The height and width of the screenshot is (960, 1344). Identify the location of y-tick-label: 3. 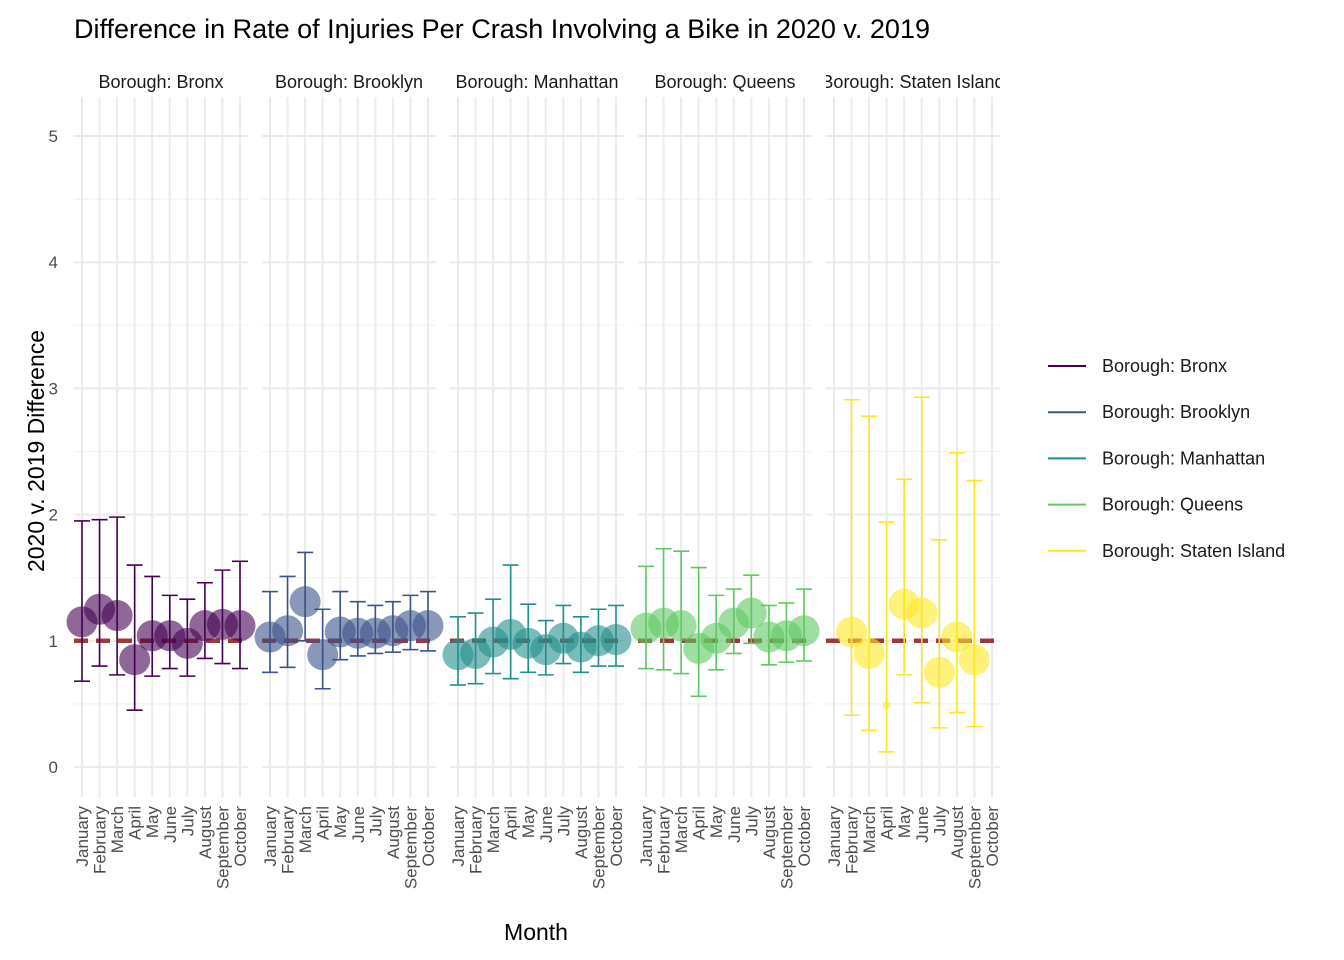
(53, 388).